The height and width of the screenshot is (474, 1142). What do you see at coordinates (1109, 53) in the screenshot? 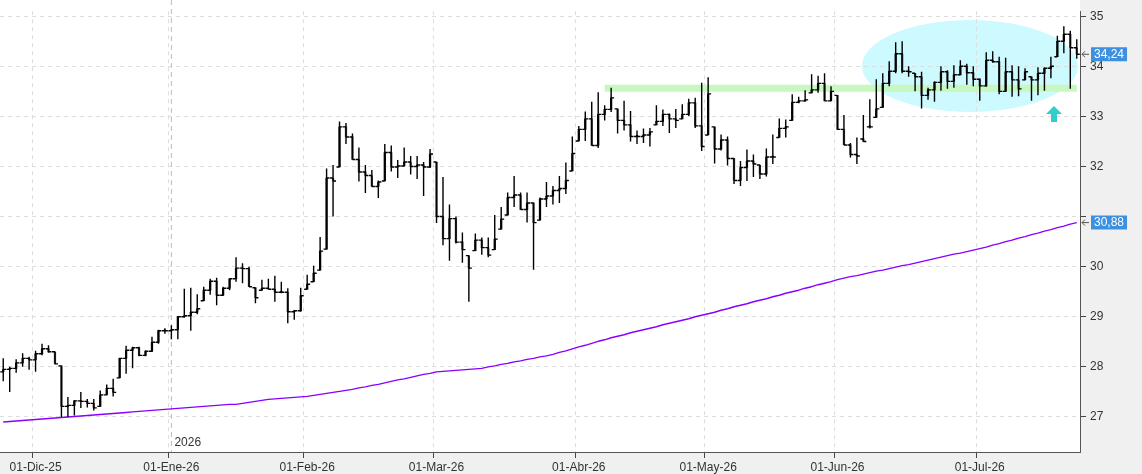
I see `text: 34,24` at bounding box center [1109, 53].